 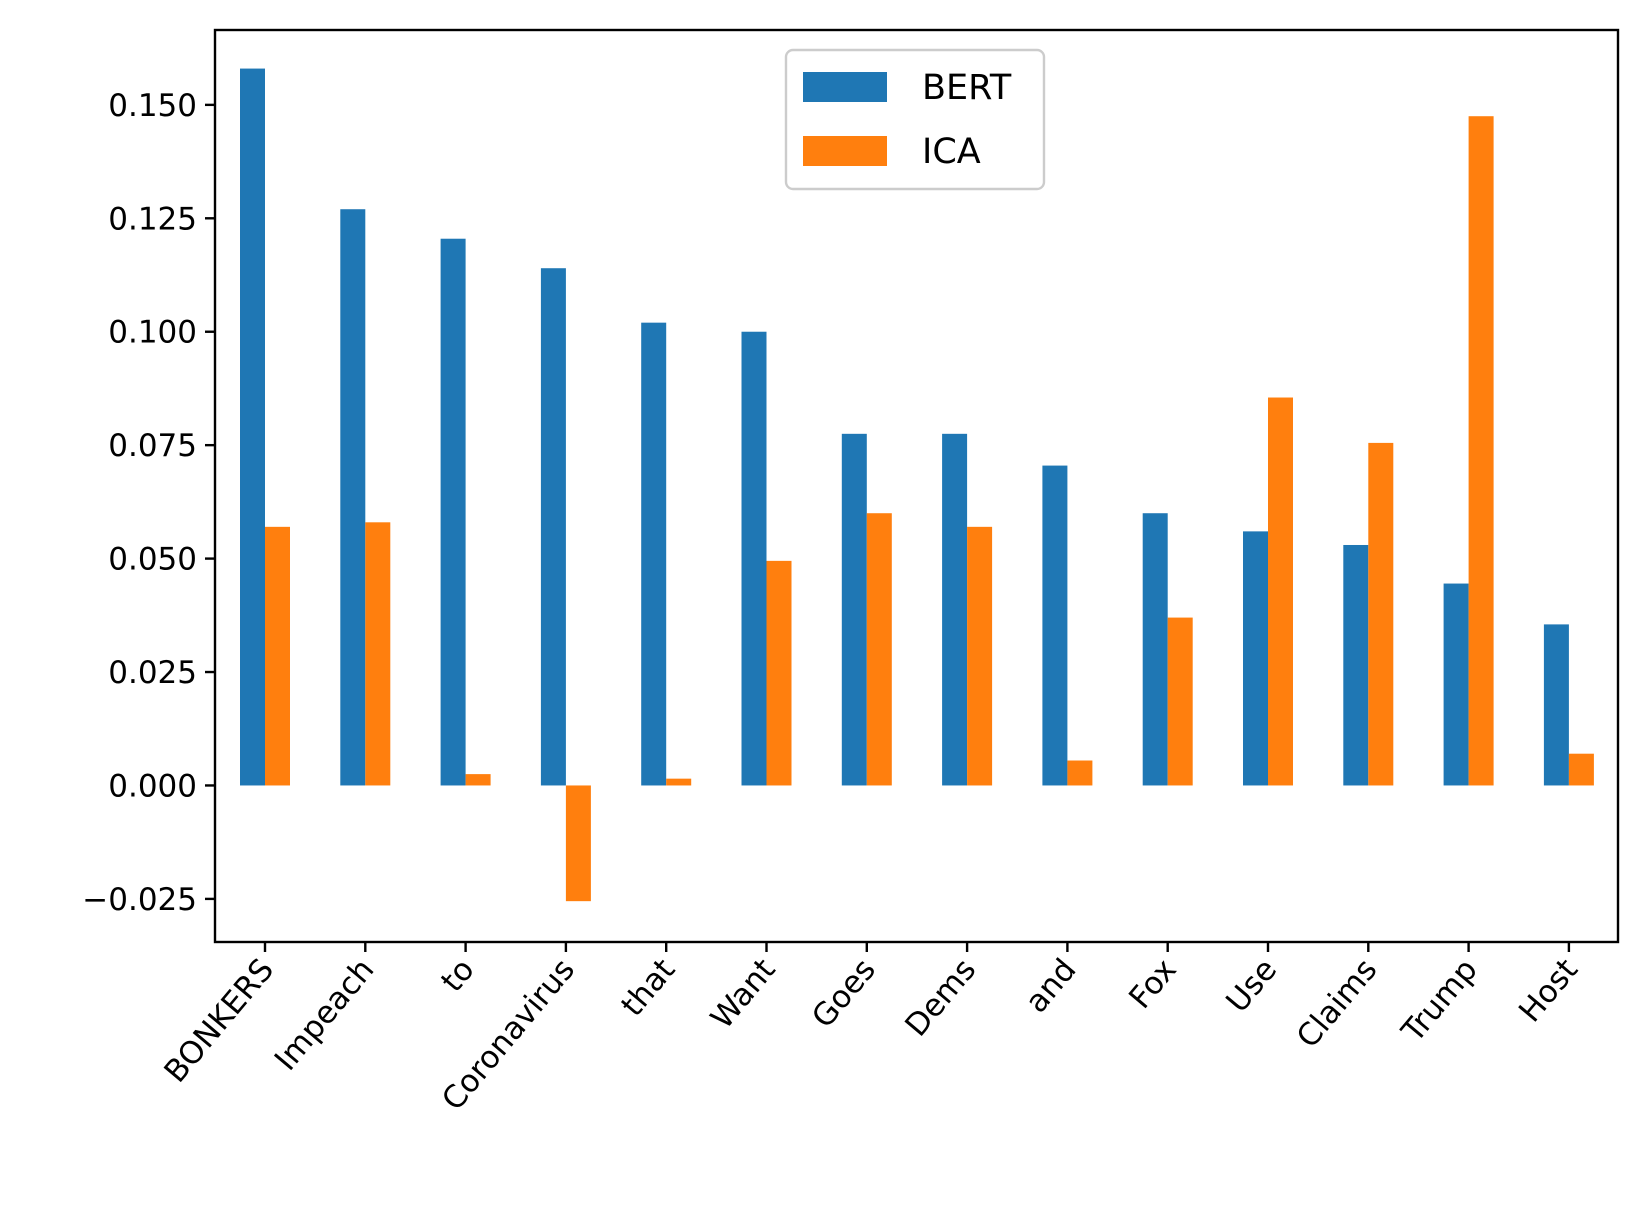 What do you see at coordinates (679, 782) in the screenshot?
I see `bar-ica-that` at bounding box center [679, 782].